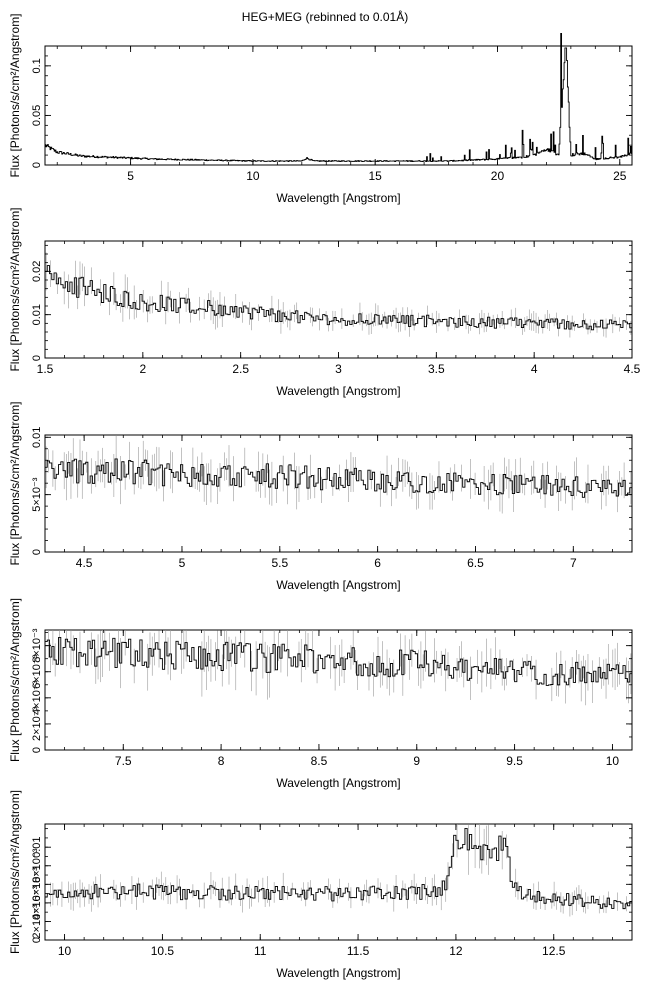  Describe the element at coordinates (37, 65) in the screenshot. I see `y-tick-label: 0.1` at that location.